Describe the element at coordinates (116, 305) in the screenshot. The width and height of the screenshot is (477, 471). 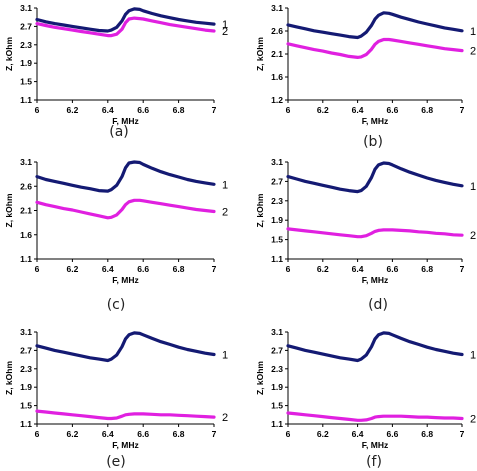
I see `panel-label: (c)` at that location.